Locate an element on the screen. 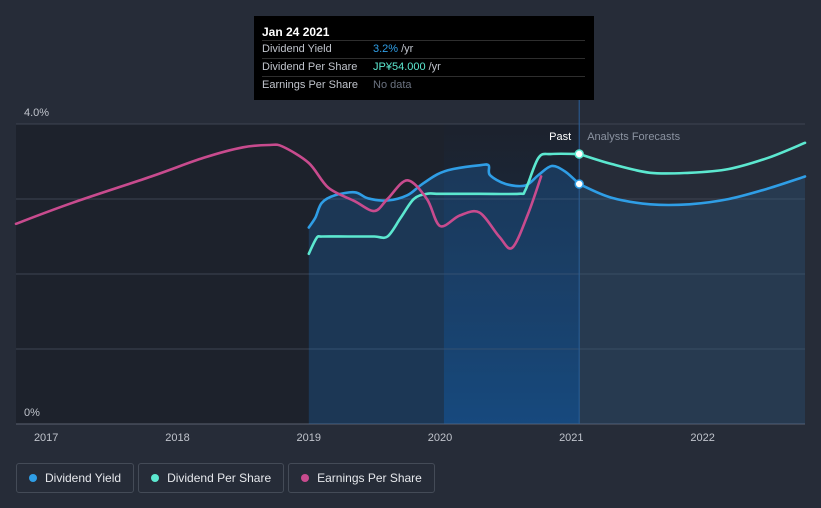 The height and width of the screenshot is (508, 821). dividend-yield-dot-icon is located at coordinates (33, 478).